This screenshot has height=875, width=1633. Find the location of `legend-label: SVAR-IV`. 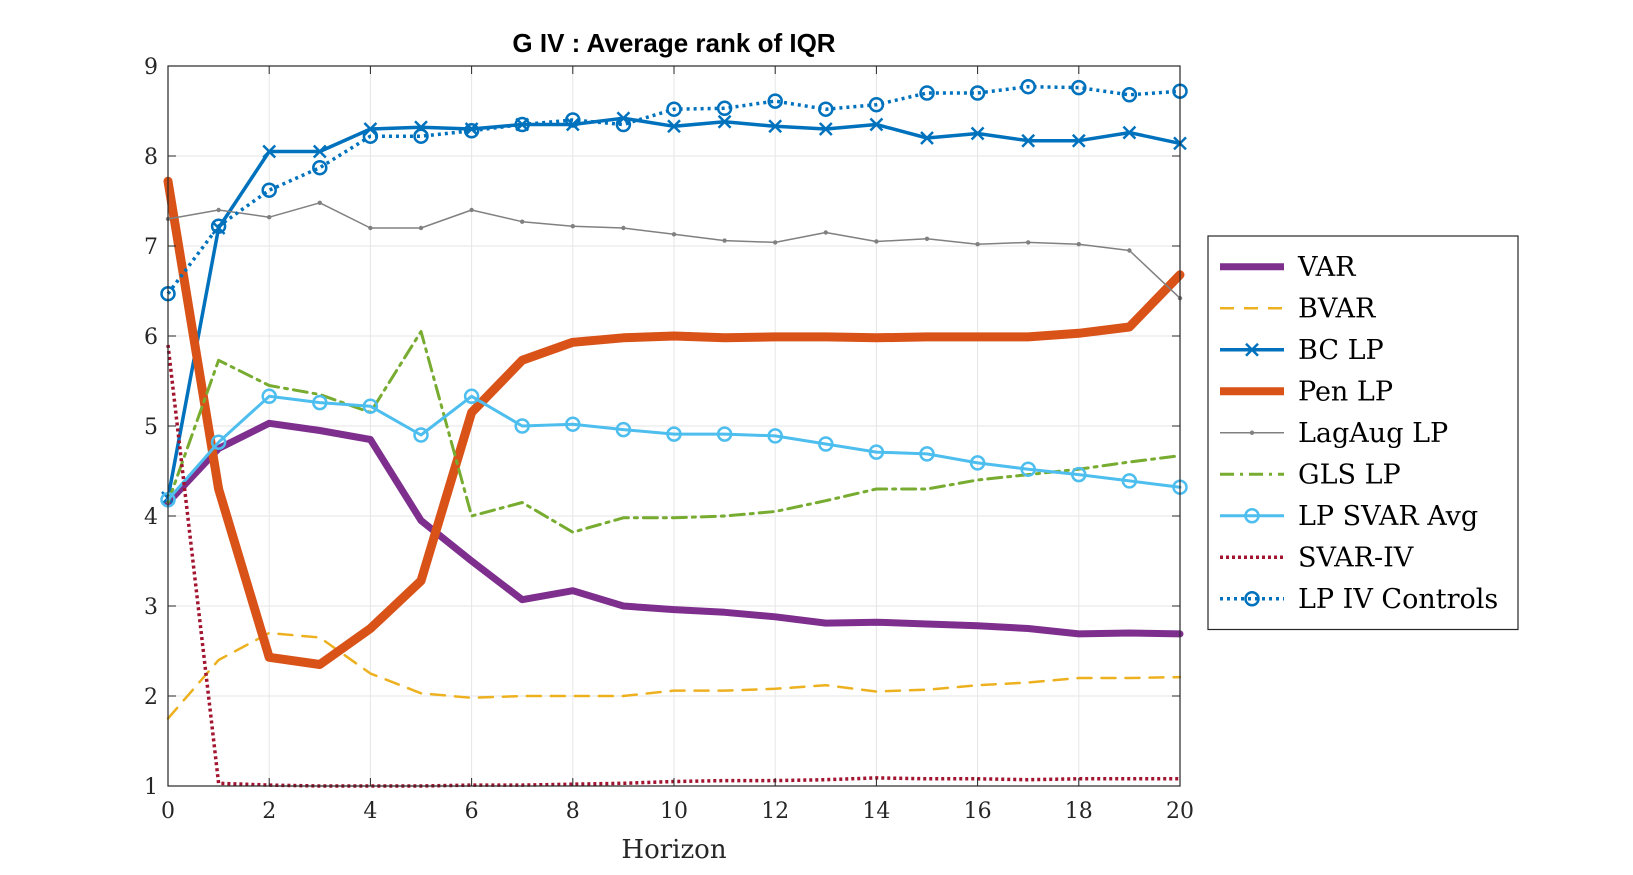

legend-label: SVAR-IV is located at coordinates (1356, 557).